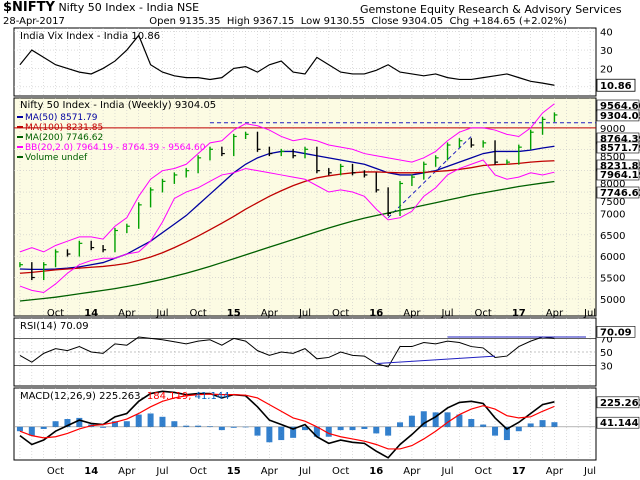  What do you see at coordinates (234, 313) in the screenshot?
I see `x-tick-label-top: 15` at bounding box center [234, 313].